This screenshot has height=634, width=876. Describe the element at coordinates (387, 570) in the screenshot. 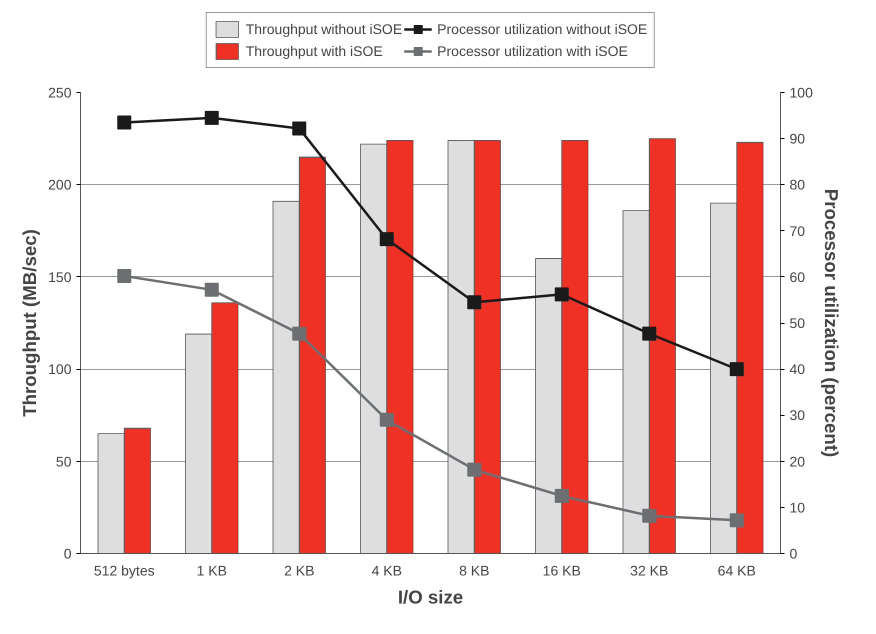

I see `x-tick-label: 4 KB` at that location.